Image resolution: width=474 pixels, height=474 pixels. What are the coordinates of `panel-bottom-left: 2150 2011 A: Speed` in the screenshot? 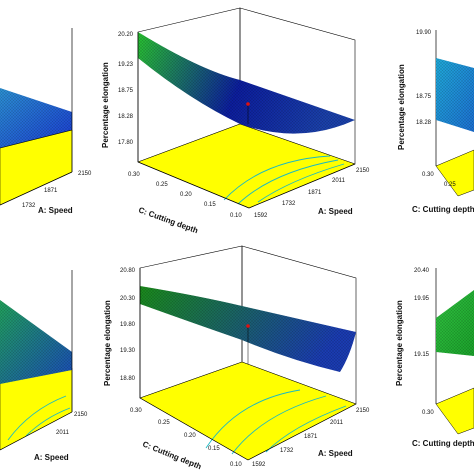 It's located at (44, 366).